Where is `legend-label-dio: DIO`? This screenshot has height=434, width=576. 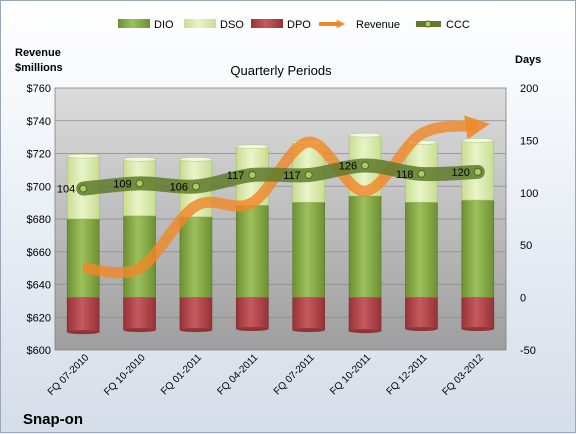 legend-label-dio: DIO is located at coordinates (164, 25).